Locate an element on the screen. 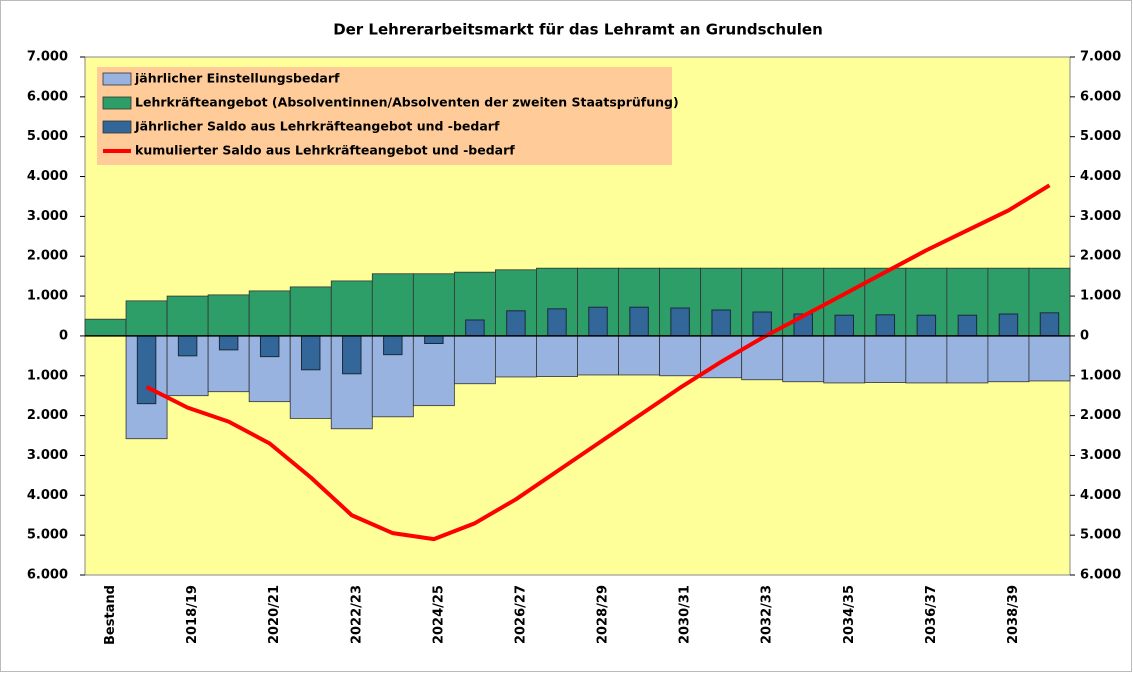 The width and height of the screenshot is (1133, 673). x-tick-label: 2028/29 is located at coordinates (603, 614).